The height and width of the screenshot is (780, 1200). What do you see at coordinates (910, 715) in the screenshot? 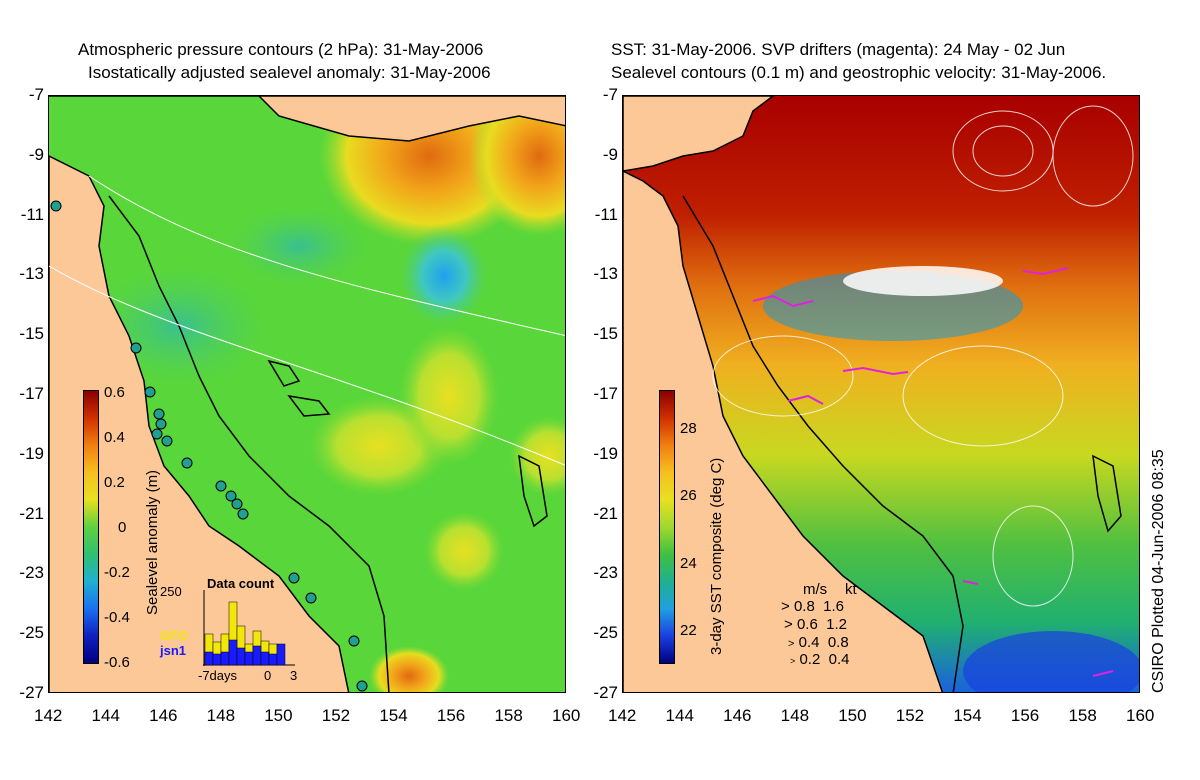
I see `right-xtick-5: 152` at bounding box center [910, 715].